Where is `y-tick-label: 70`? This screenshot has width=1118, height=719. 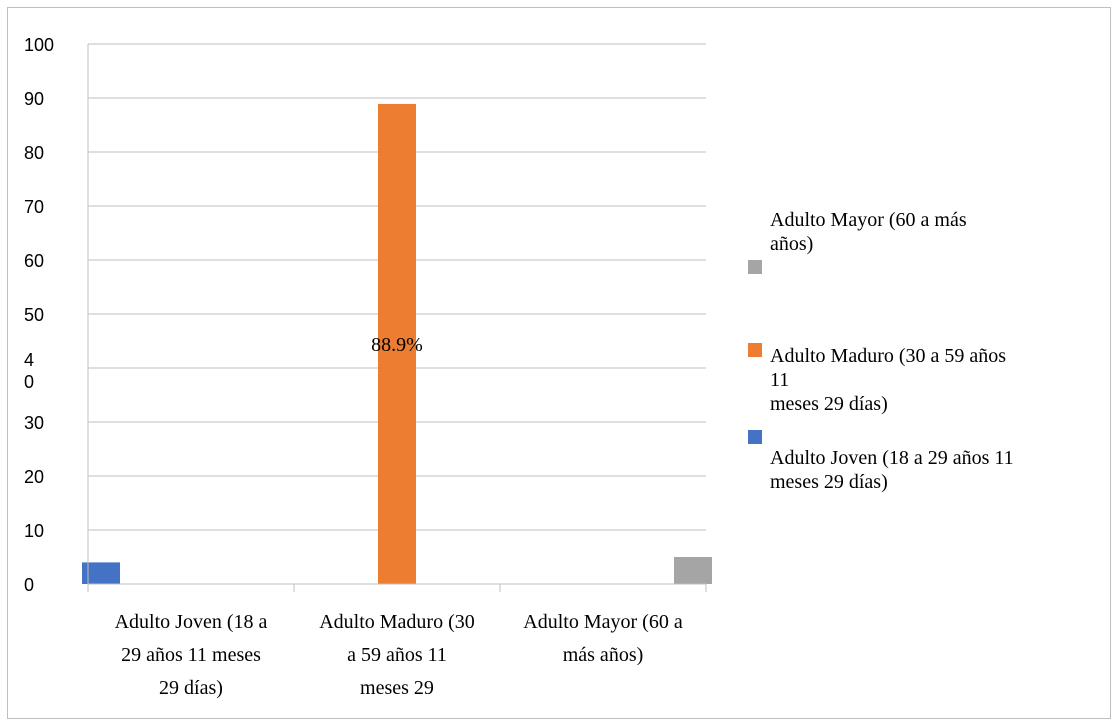 y-tick-label: 70 is located at coordinates (34, 207).